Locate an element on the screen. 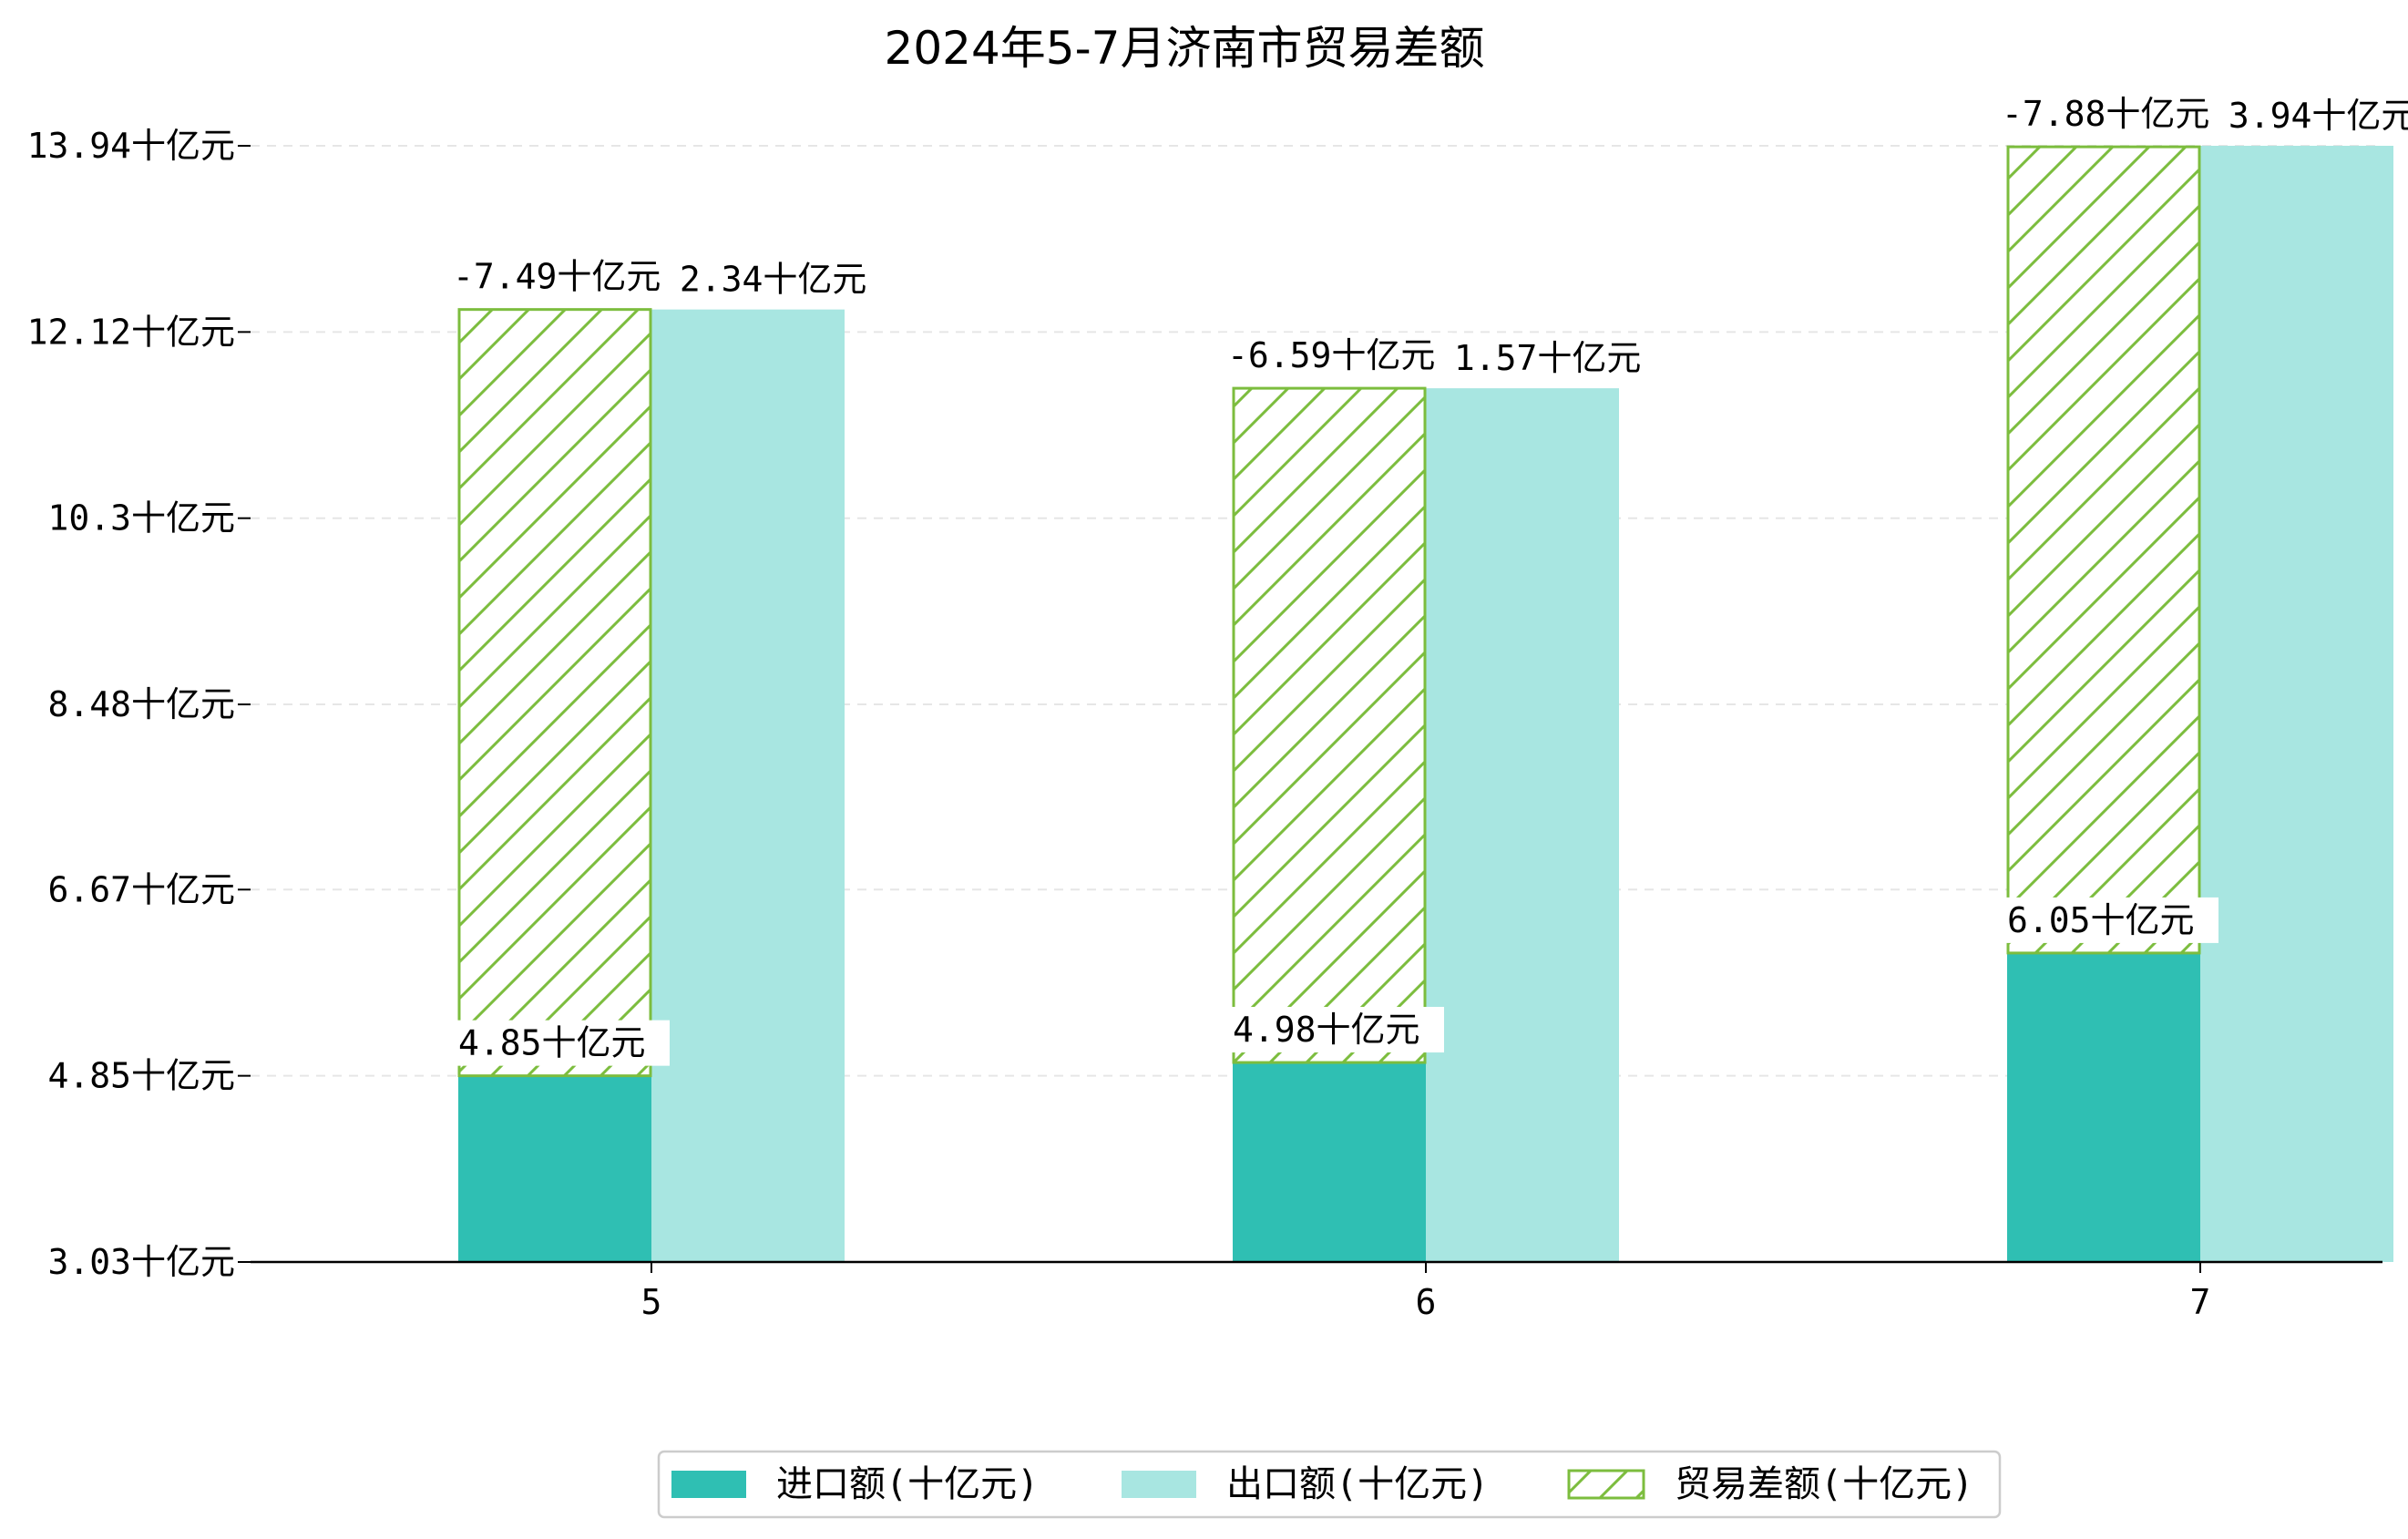 The image size is (2408, 1539). chart-title: 2024年5-7月济南市贸易差额 is located at coordinates (1185, 49).